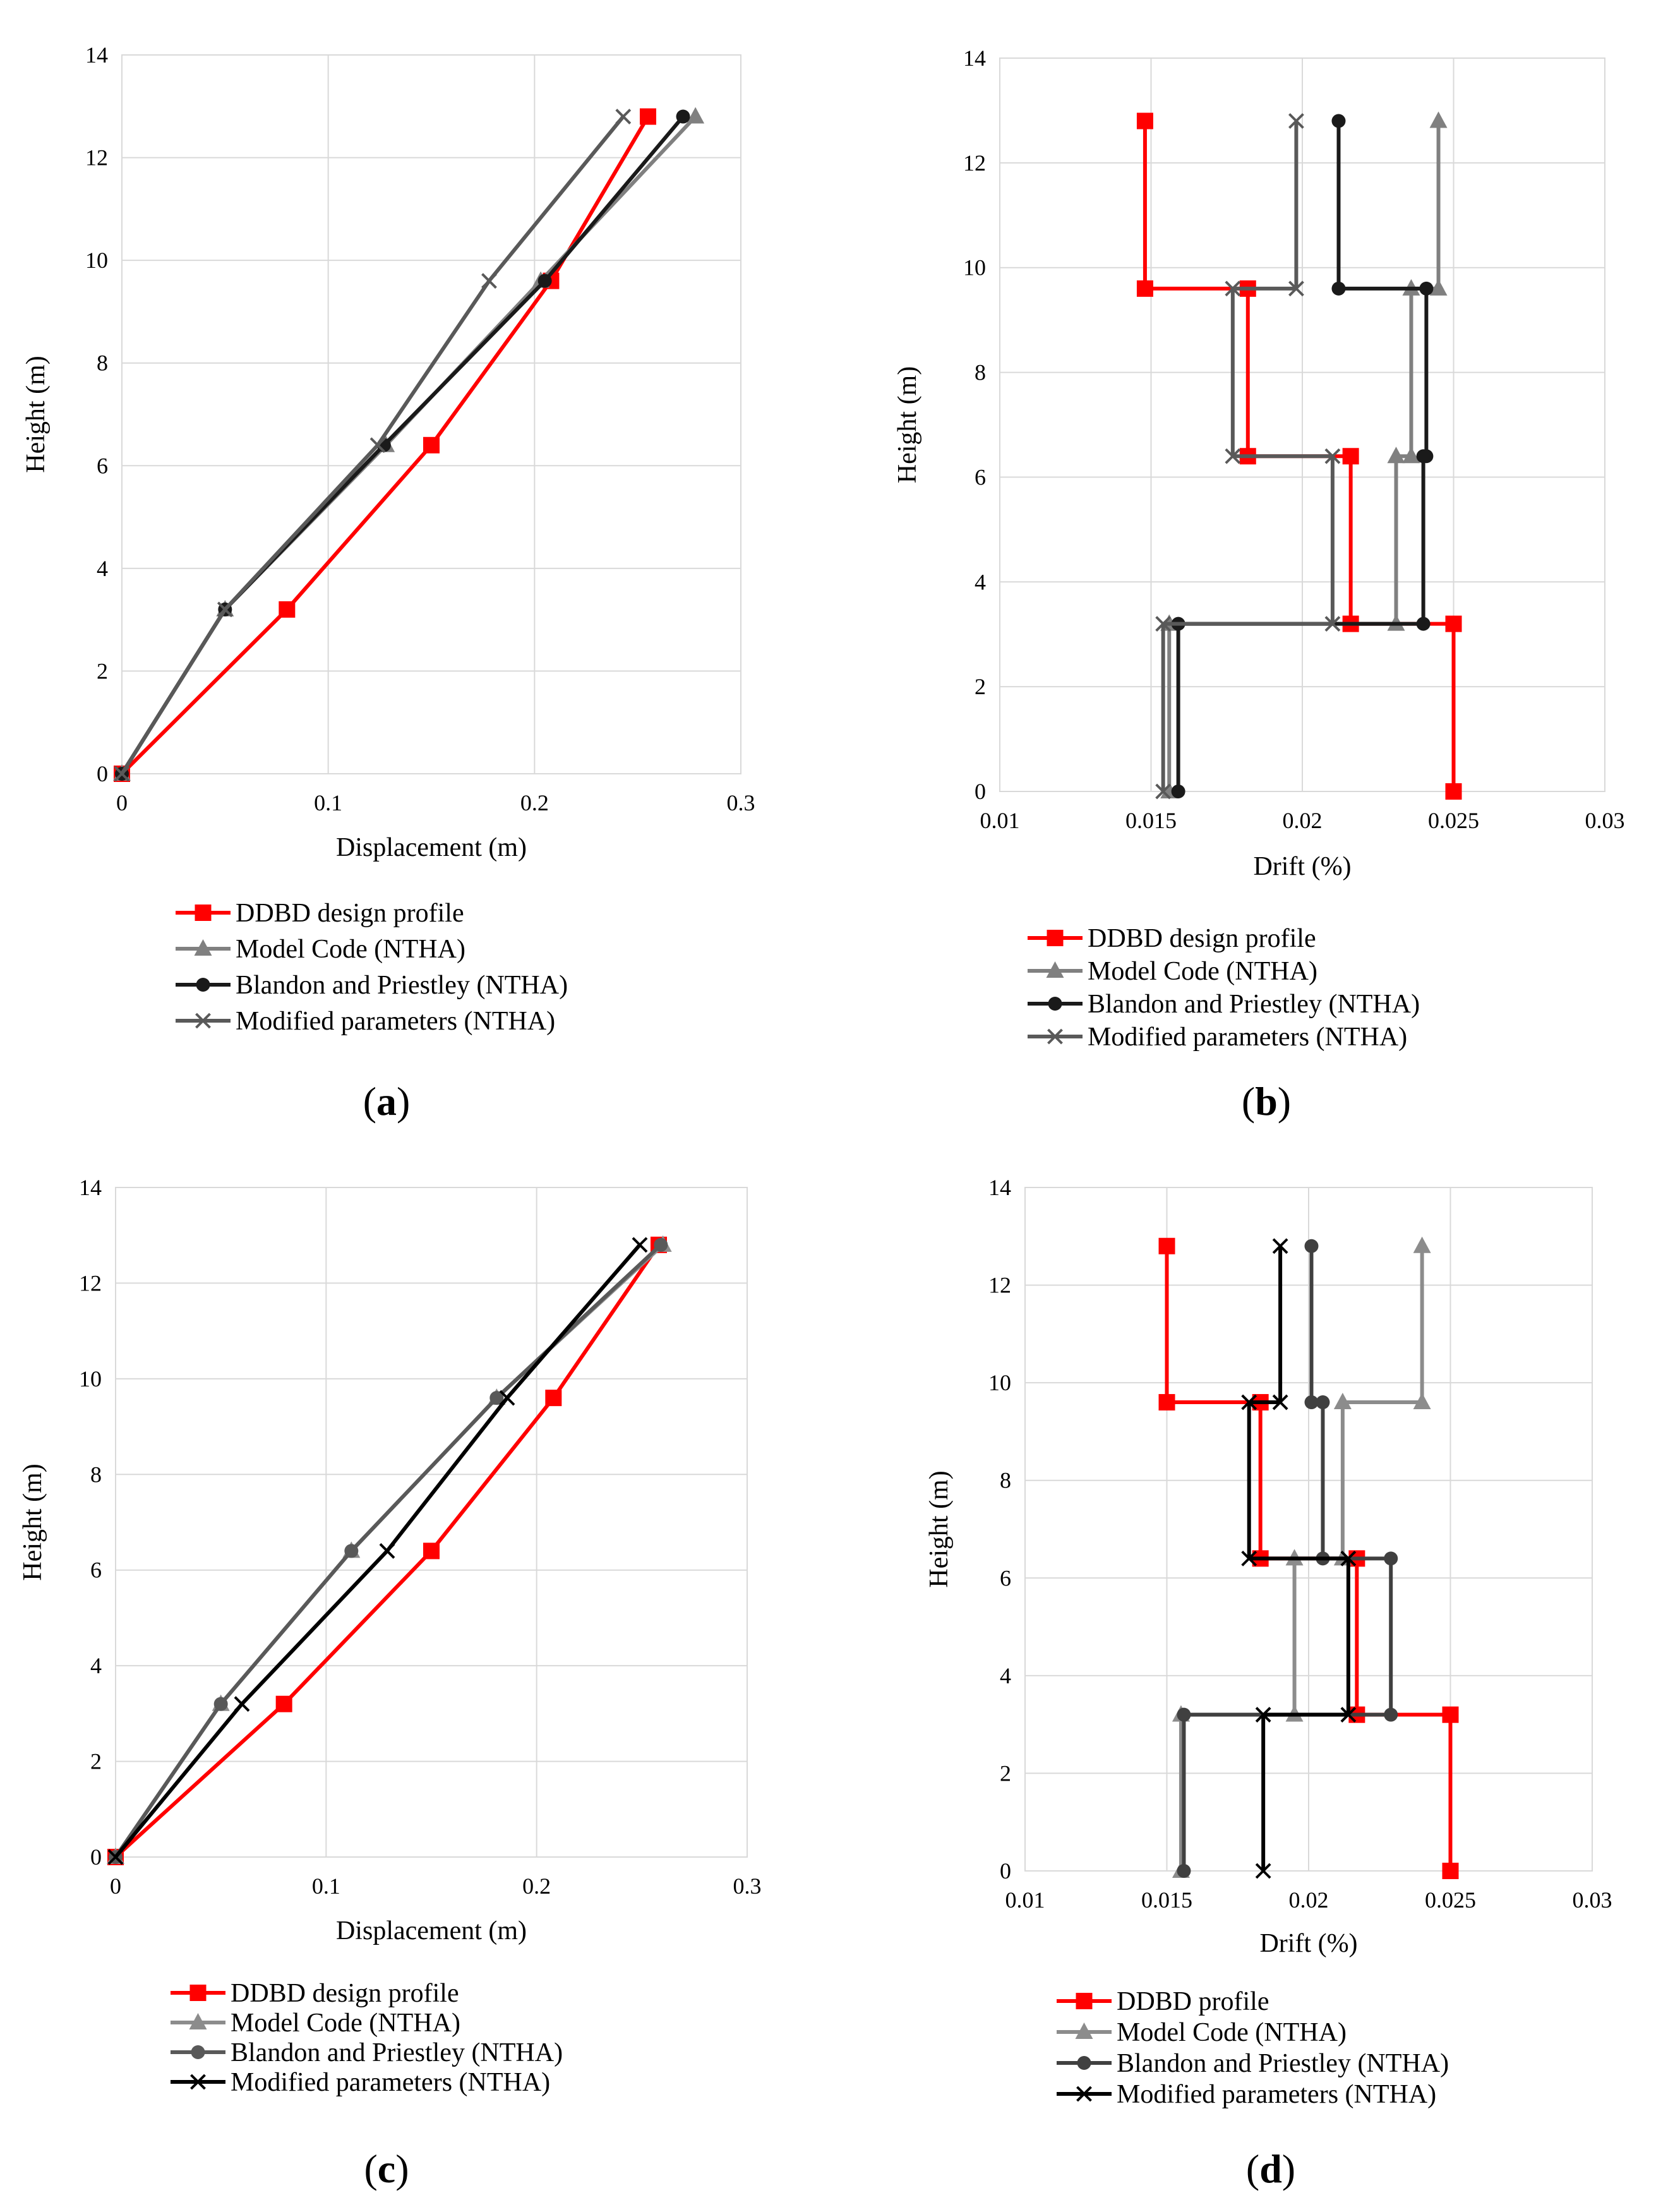 This screenshot has height=2212, width=1668. Describe the element at coordinates (1453, 820) in the screenshot. I see `x-tick-label: 0.025` at that location.